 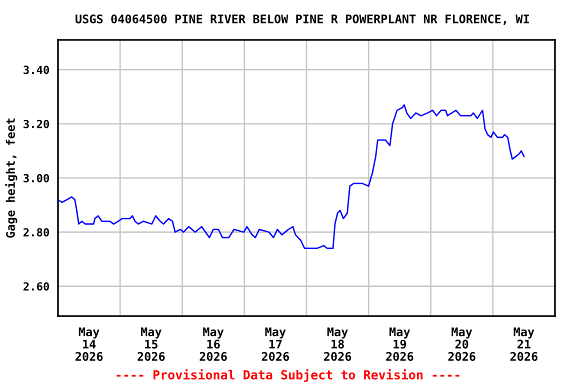 I want to click on x-tick-label: May 18 2026, so click(x=338, y=344).